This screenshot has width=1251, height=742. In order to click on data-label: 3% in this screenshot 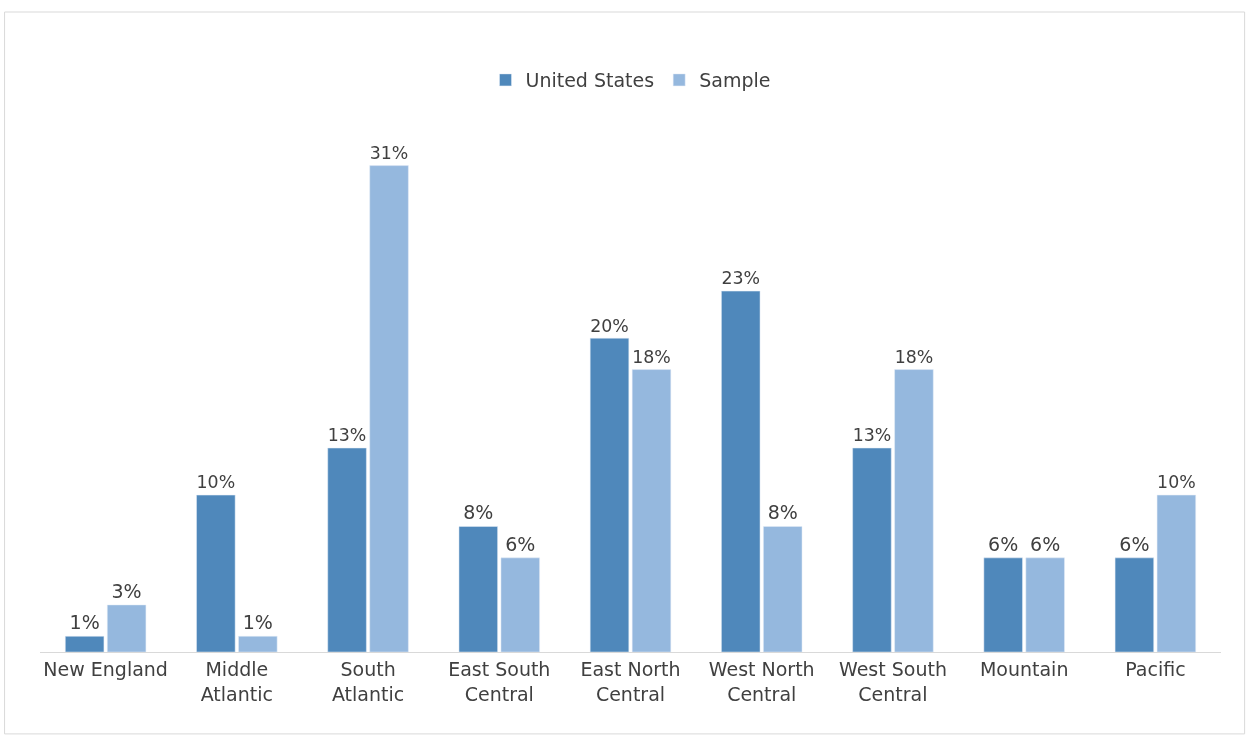, I will do `click(126, 590)`.